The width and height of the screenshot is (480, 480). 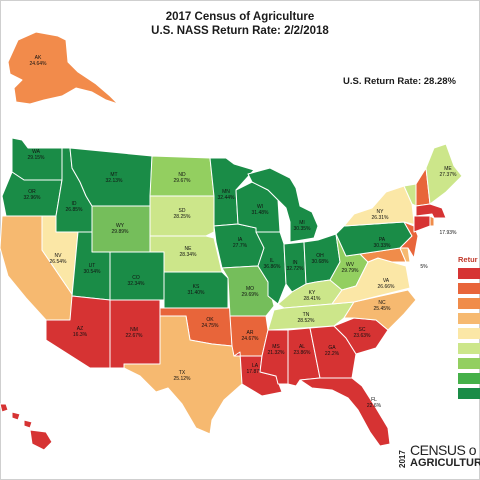 I want to click on state-abbr-label: TN, so click(x=306, y=315).